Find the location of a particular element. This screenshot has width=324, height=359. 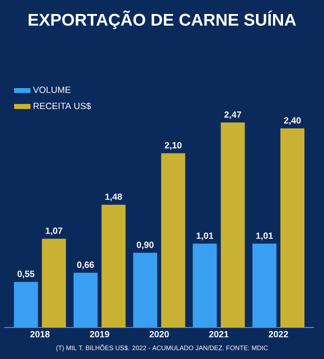

data-label: 2,40 is located at coordinates (292, 121).